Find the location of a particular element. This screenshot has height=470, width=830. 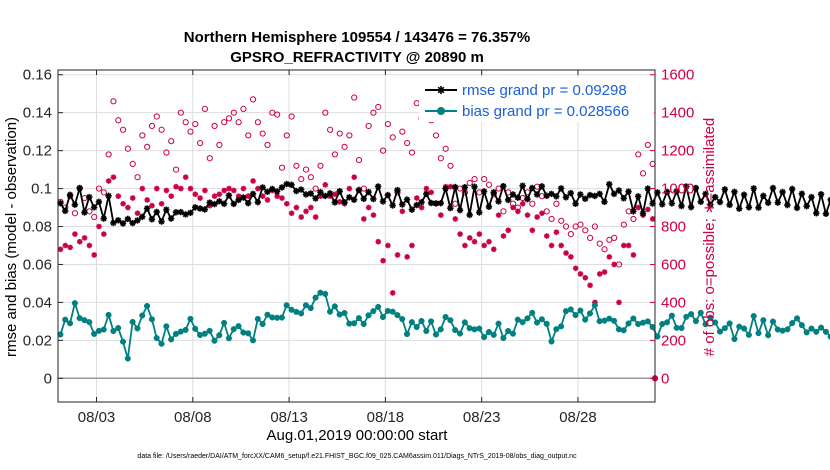

chart-title-line2: GPSRO_REFRACTIVITY @ 20890 m is located at coordinates (357, 57).